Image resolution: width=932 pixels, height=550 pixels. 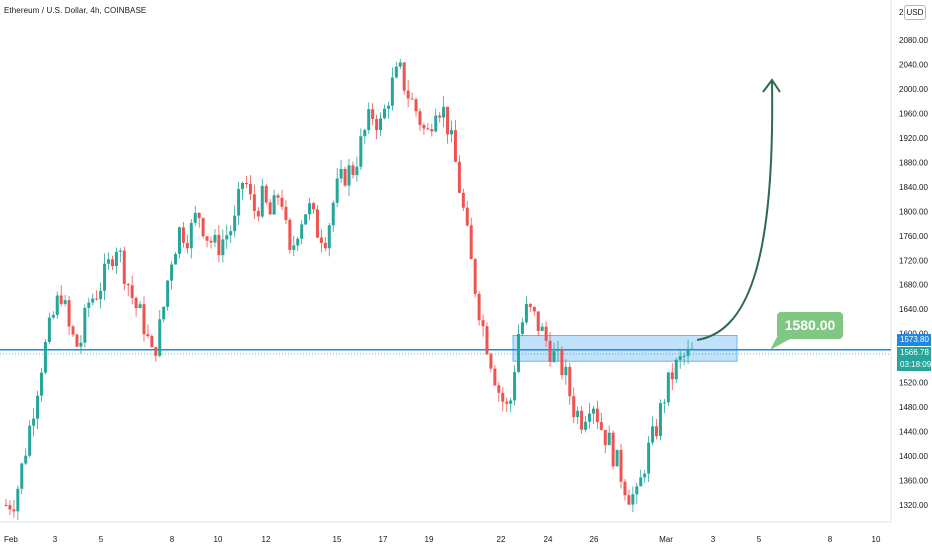 What do you see at coordinates (914, 352) in the screenshot?
I see `current-price-value: 1566.78` at bounding box center [914, 352].